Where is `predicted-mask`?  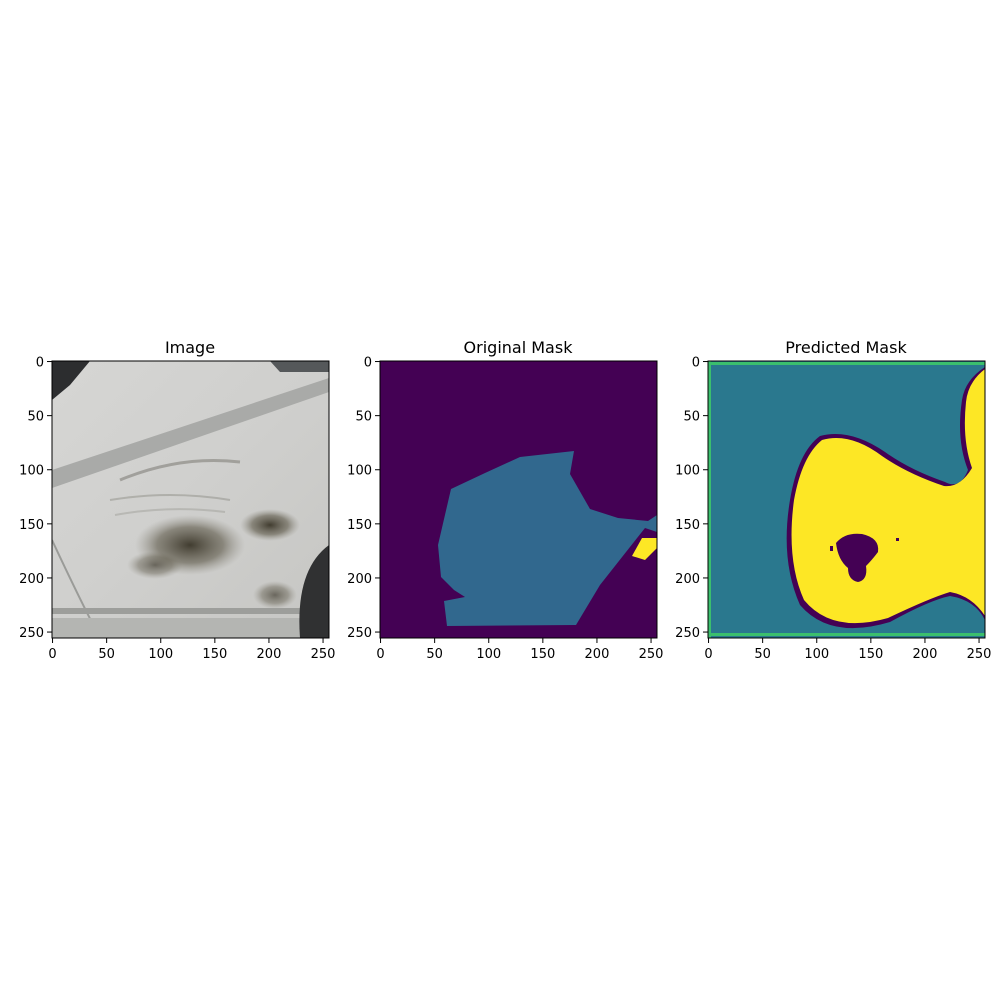
predicted-mask is located at coordinates (846, 499).